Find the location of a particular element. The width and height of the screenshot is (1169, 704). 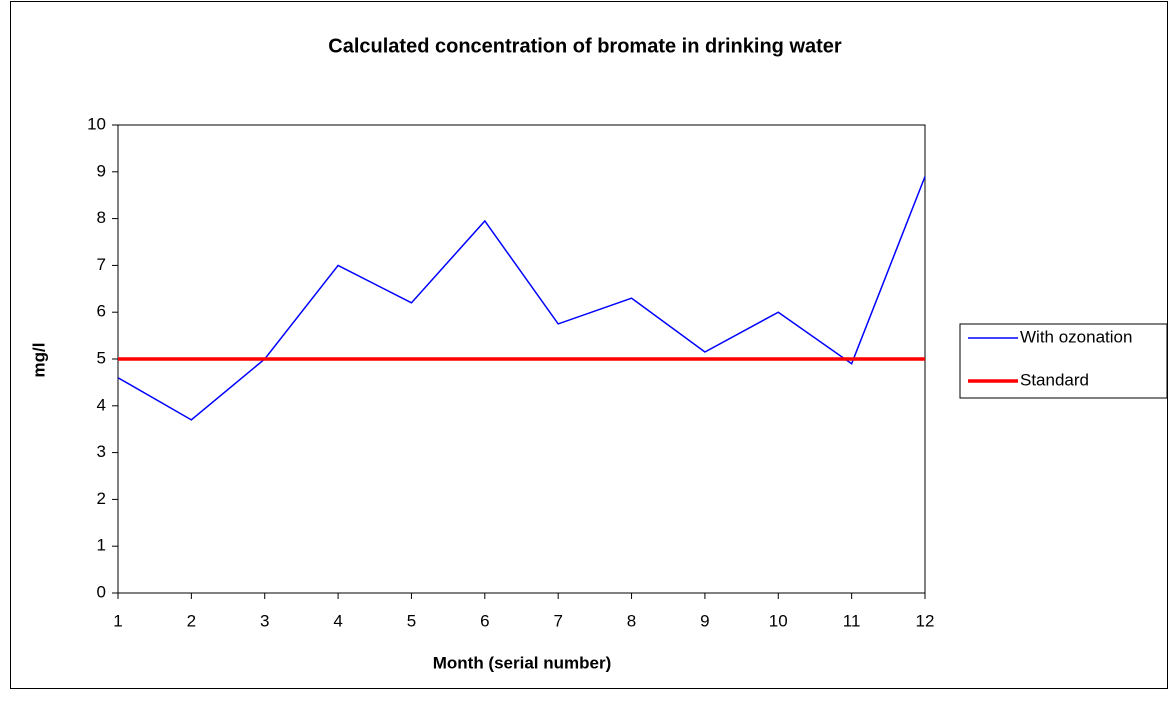

y-tick-label: 0 is located at coordinates (101, 591).